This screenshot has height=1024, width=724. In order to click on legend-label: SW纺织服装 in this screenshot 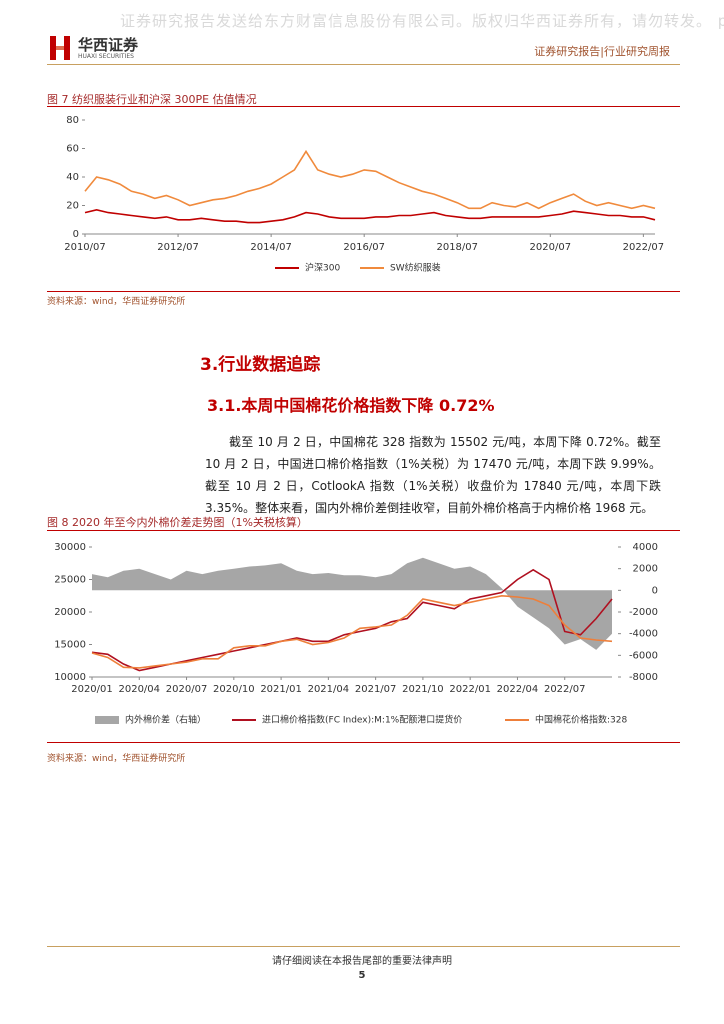, I will do `click(415, 268)`.